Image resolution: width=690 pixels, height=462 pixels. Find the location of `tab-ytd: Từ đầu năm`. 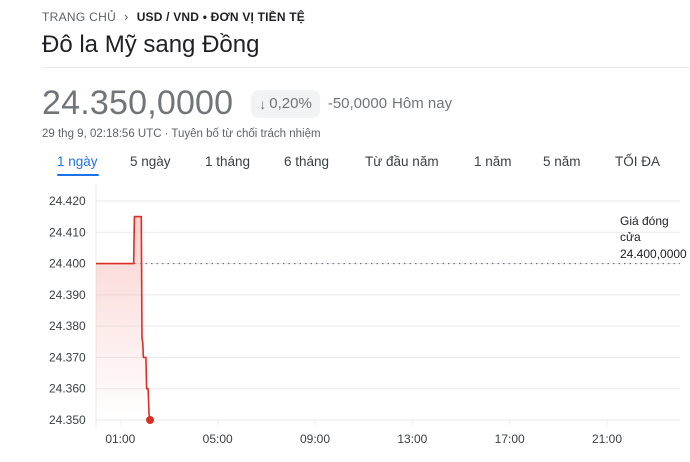

tab-ytd: Từ đầu năm is located at coordinates (402, 161).